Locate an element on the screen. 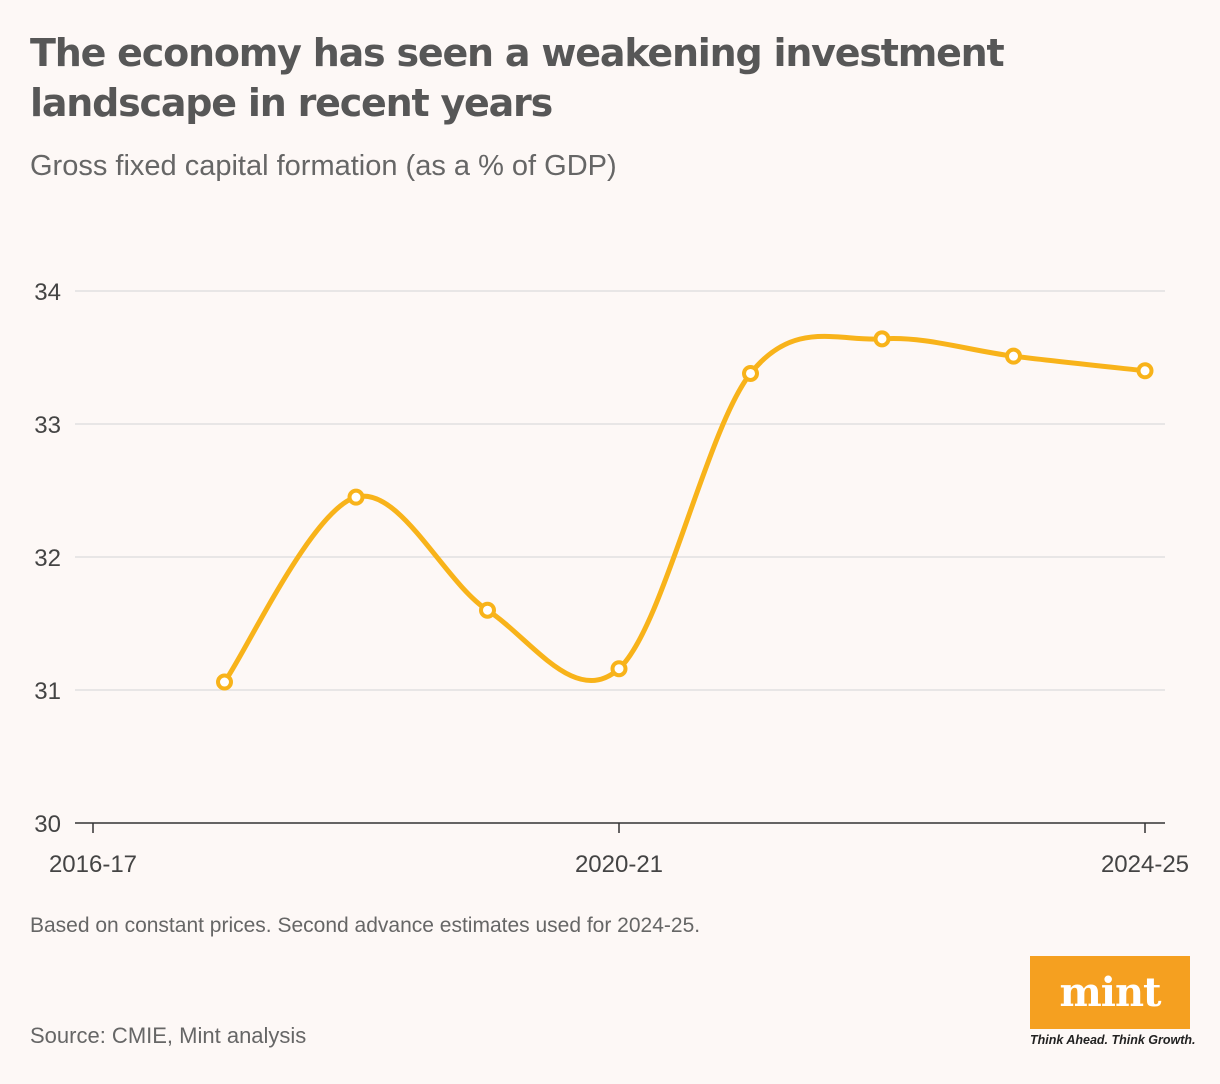 This screenshot has width=1220, height=1084. y-tick-label: 34 is located at coordinates (47, 292).